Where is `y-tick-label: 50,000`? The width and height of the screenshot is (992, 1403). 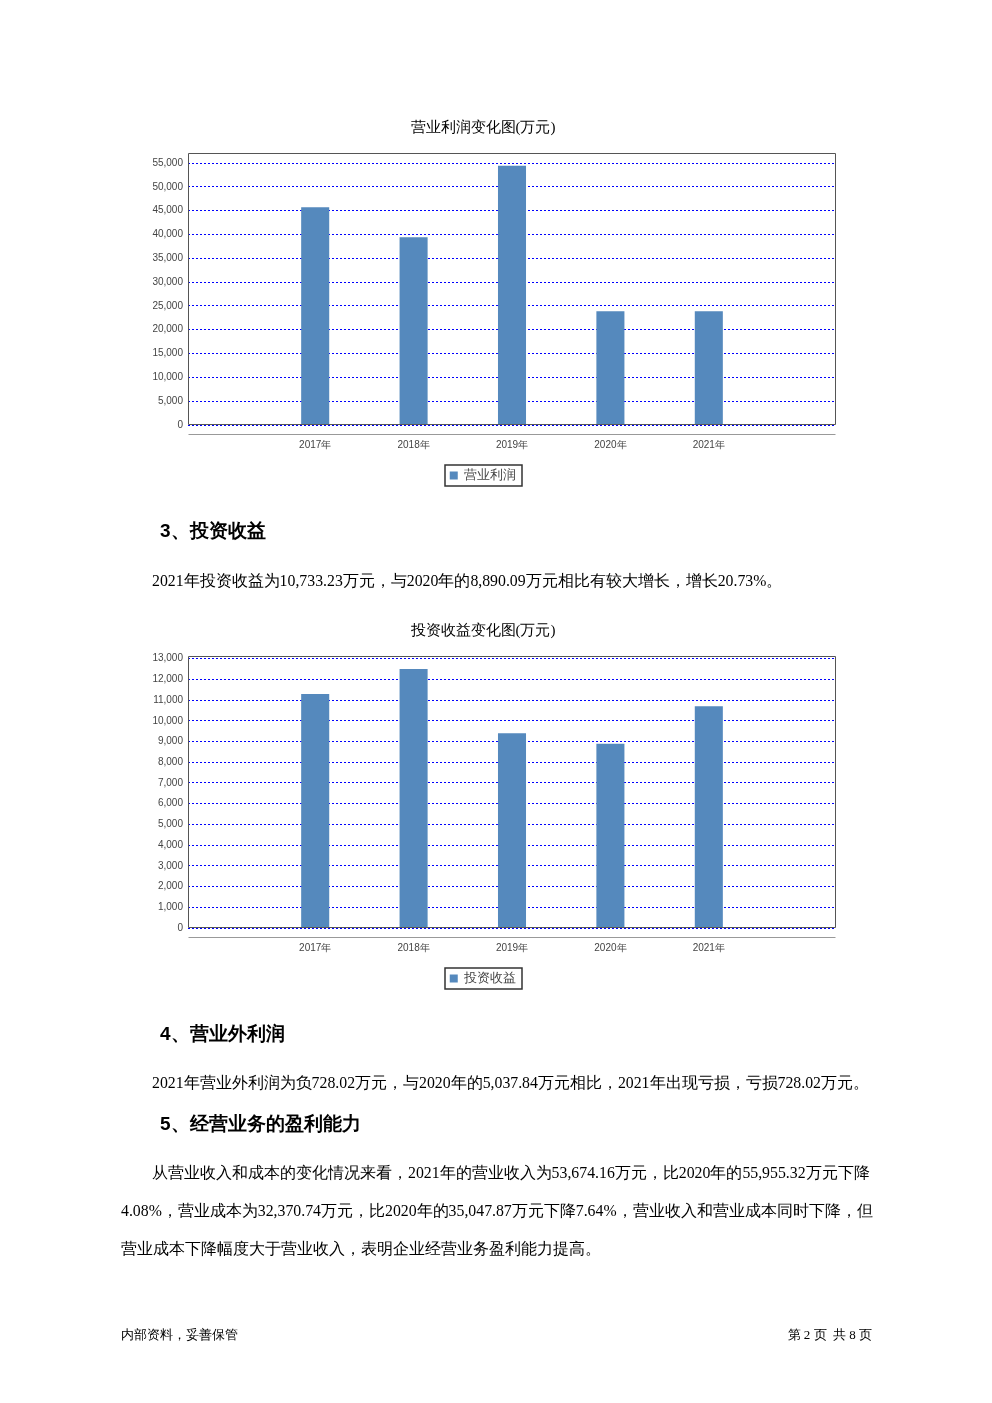 y-tick-label: 50,000 is located at coordinates (168, 186).